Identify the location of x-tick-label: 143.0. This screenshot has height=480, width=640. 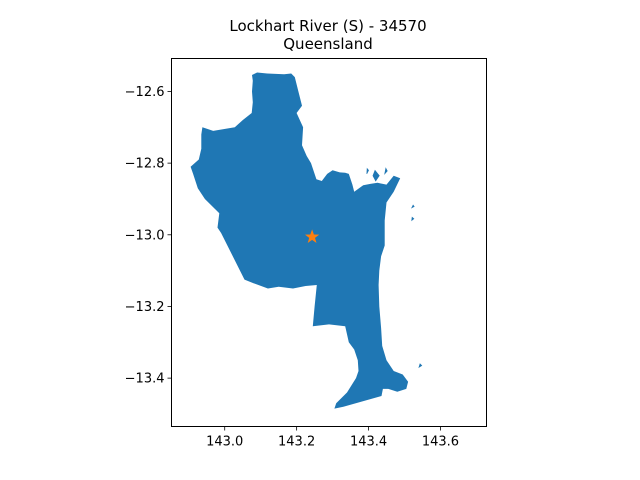
(224, 442).